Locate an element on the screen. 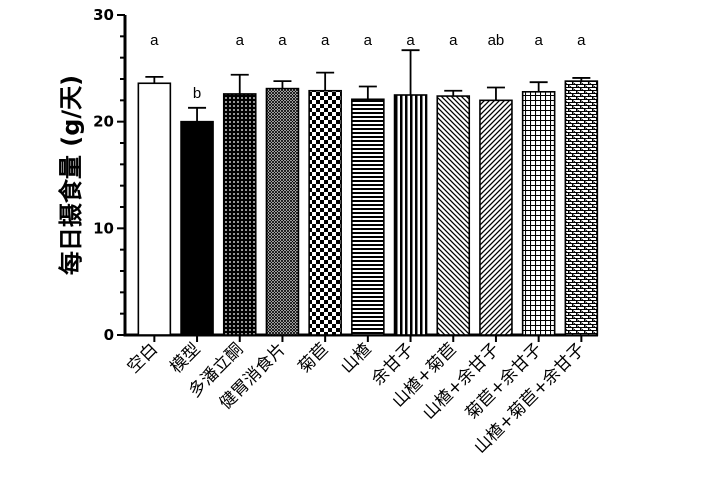 The image size is (710, 491). y-tick-label: 30 is located at coordinates (103, 15).